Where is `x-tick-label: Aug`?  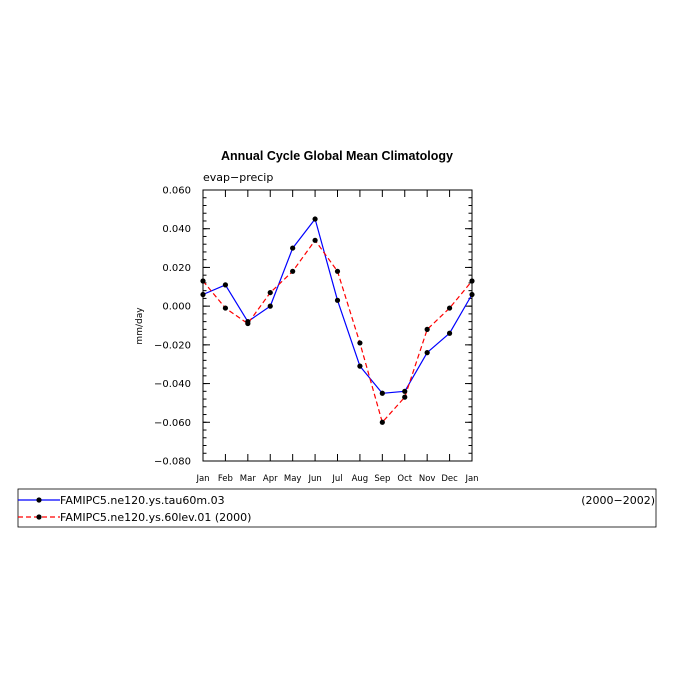 x-tick-label: Aug is located at coordinates (360, 479).